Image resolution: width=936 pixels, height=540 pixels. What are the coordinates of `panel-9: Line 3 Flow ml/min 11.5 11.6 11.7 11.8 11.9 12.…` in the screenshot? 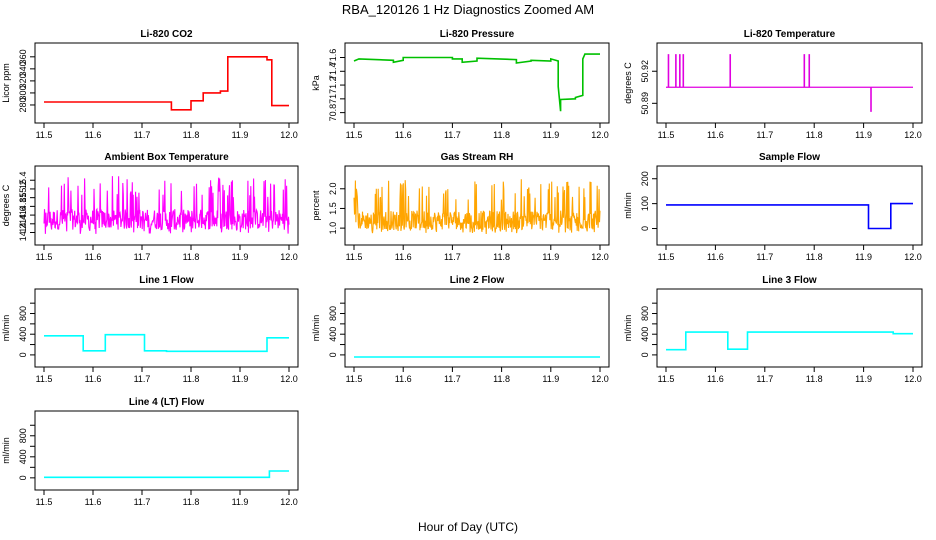 It's located at (773, 329).